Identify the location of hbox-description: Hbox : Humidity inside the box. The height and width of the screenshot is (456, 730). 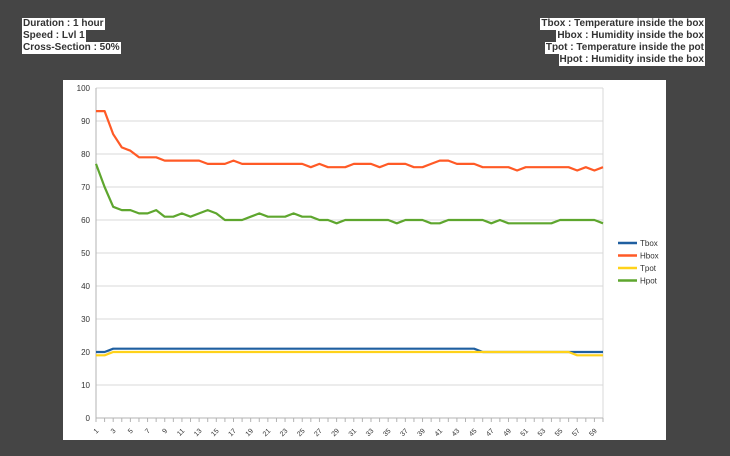
(630, 36).